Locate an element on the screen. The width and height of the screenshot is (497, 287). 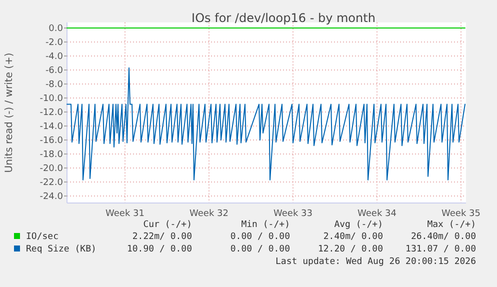
text: Last update: Wed Aug 26 20:00:15 2026 is located at coordinates (376, 262).